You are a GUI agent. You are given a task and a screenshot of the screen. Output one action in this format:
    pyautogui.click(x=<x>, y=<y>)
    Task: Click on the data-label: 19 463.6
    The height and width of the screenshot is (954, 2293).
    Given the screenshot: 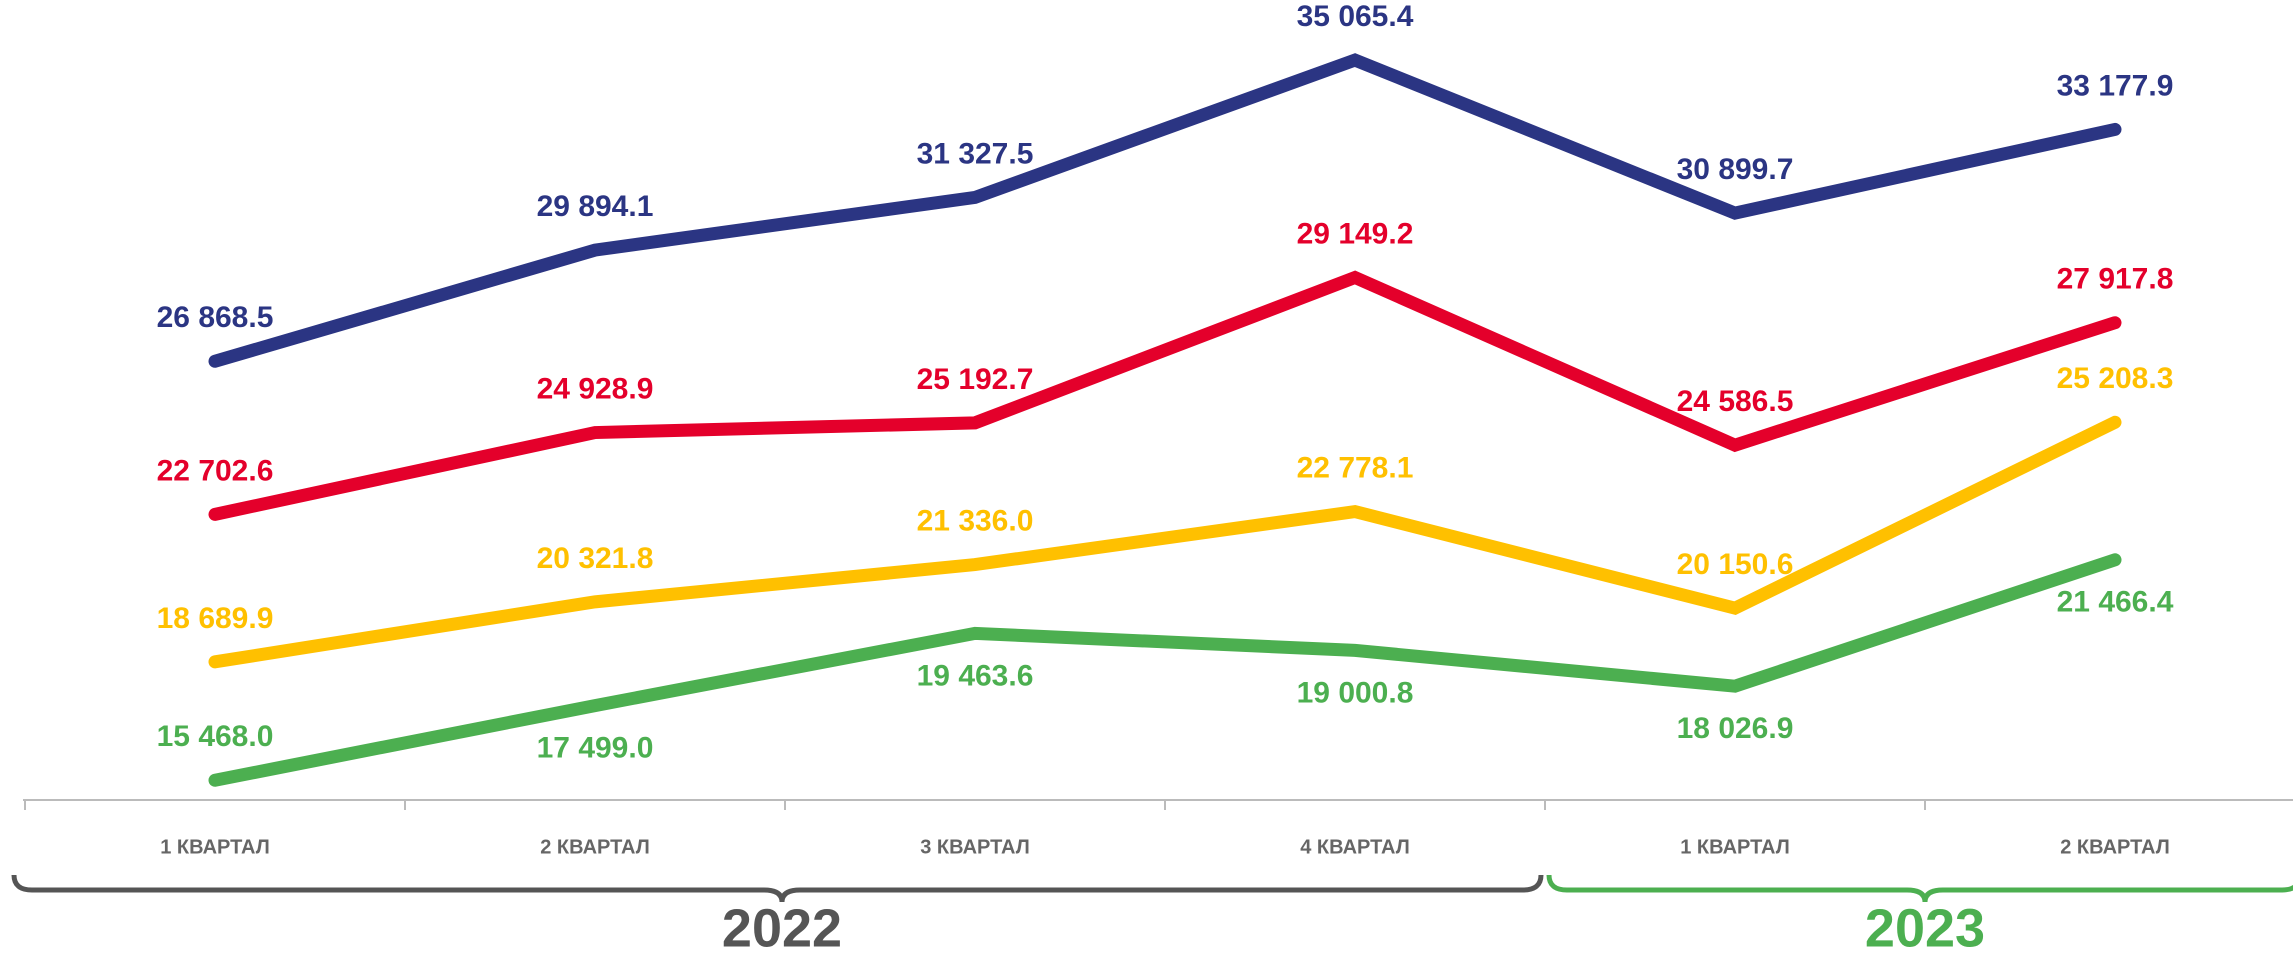 What is the action you would take?
    pyautogui.click(x=975, y=675)
    